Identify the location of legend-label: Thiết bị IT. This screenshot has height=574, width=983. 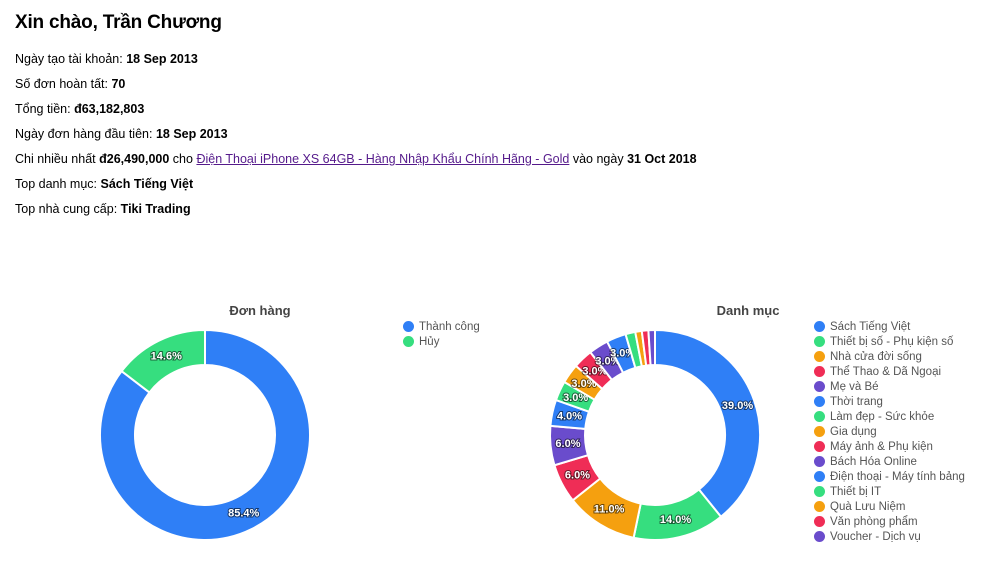
(856, 491).